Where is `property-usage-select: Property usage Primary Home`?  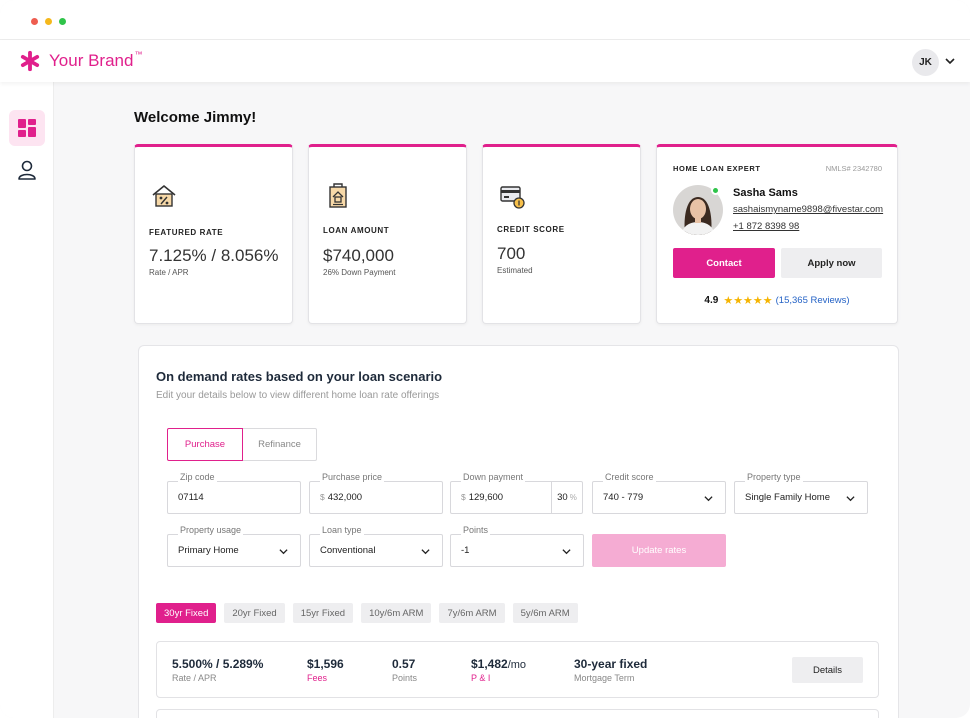 property-usage-select: Property usage Primary Home is located at coordinates (234, 546).